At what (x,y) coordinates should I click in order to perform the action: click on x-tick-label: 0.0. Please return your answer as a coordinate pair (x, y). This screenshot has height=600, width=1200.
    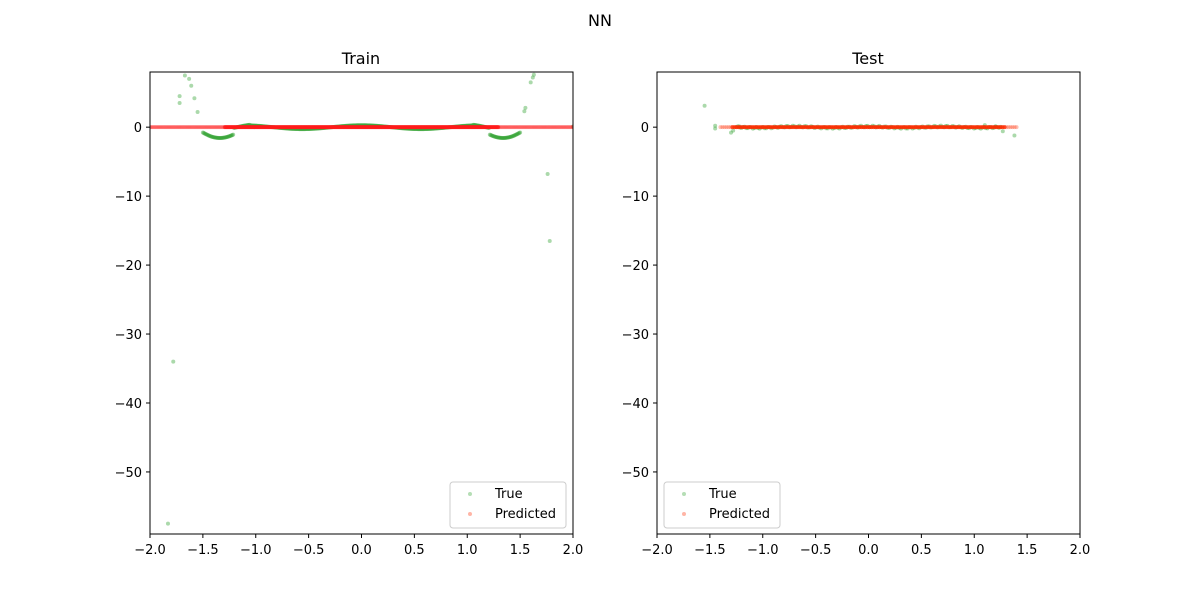
    Looking at the image, I should click on (361, 550).